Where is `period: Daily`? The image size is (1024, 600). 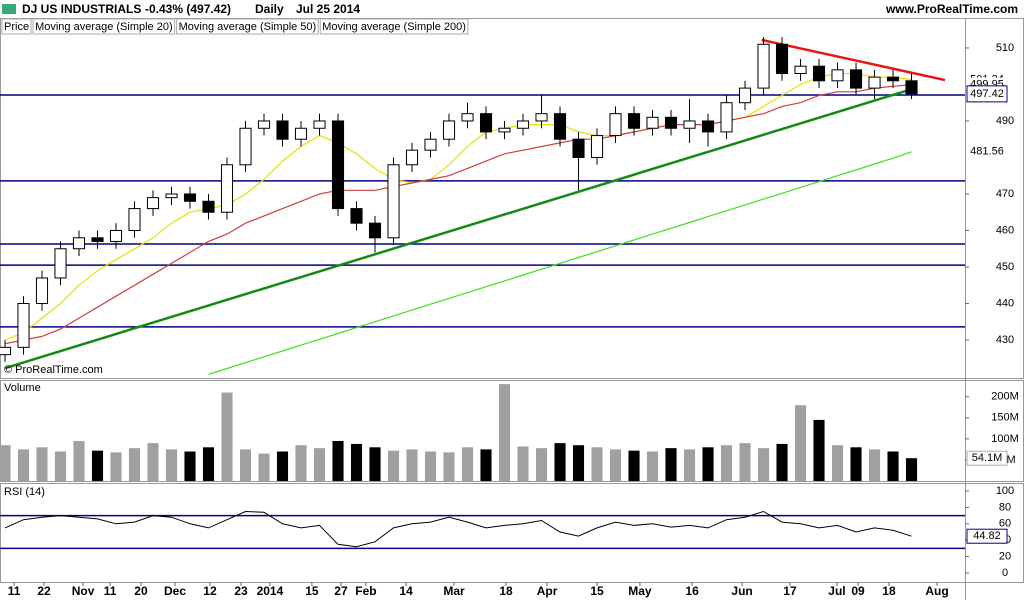
period: Daily is located at coordinates (269, 9).